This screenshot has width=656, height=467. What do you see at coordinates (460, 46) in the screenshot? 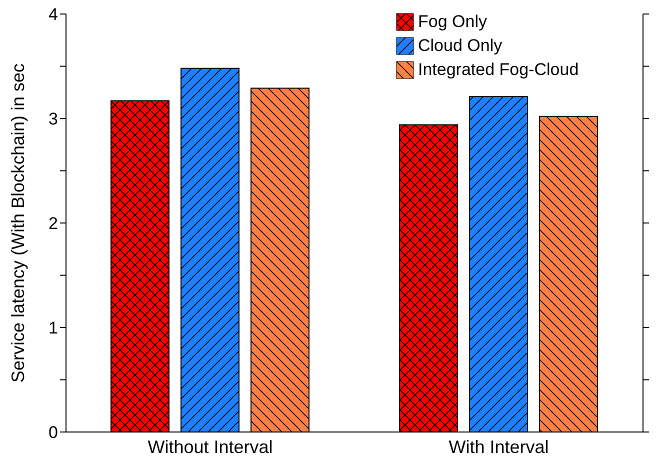
I see `legend-label: Cloud Only` at bounding box center [460, 46].